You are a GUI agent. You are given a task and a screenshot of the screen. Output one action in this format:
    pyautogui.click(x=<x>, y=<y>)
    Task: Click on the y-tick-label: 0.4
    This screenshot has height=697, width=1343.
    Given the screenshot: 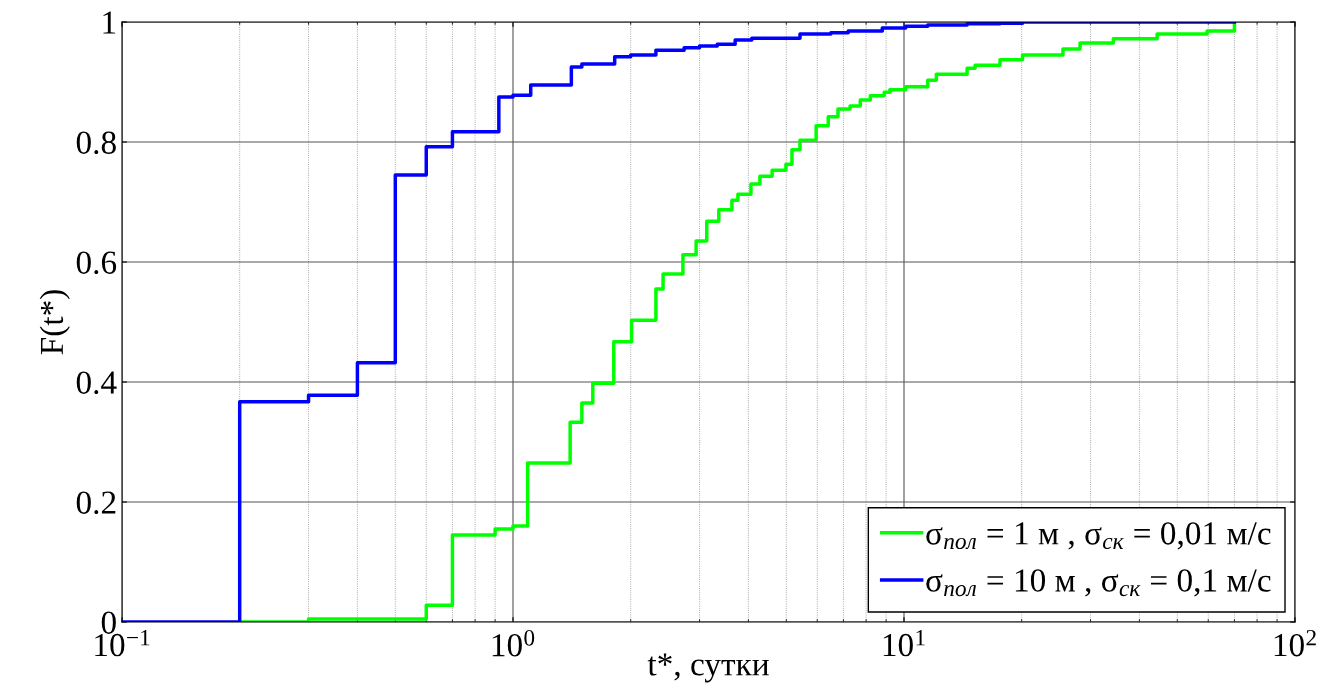 What is the action you would take?
    pyautogui.click(x=96, y=383)
    